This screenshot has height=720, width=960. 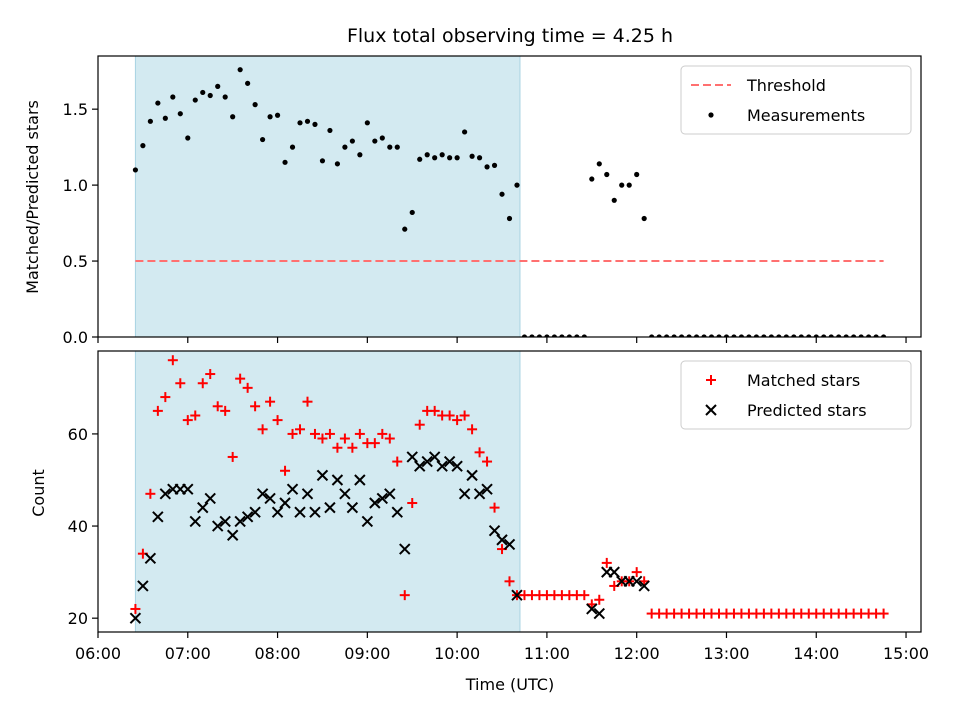 I want to click on legend: Threshold Measurements, so click(x=796, y=100).